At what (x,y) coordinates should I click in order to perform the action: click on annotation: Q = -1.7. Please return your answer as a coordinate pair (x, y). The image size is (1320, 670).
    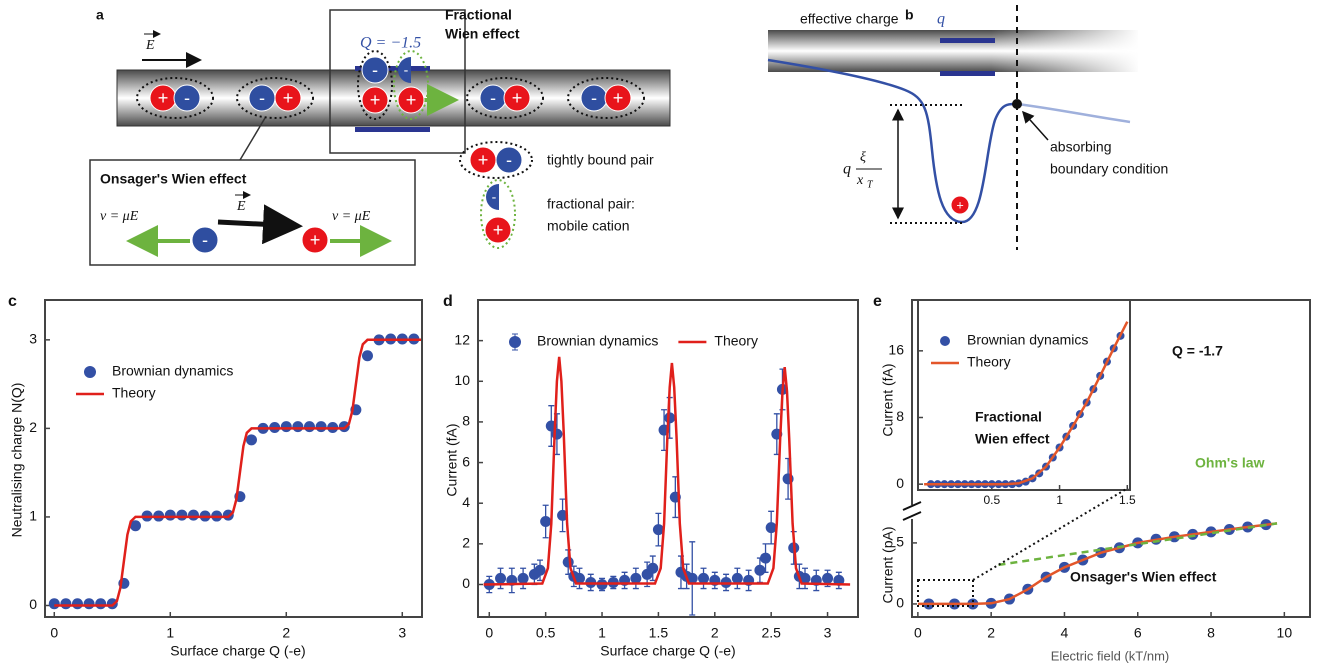
    Looking at the image, I should click on (1197, 351).